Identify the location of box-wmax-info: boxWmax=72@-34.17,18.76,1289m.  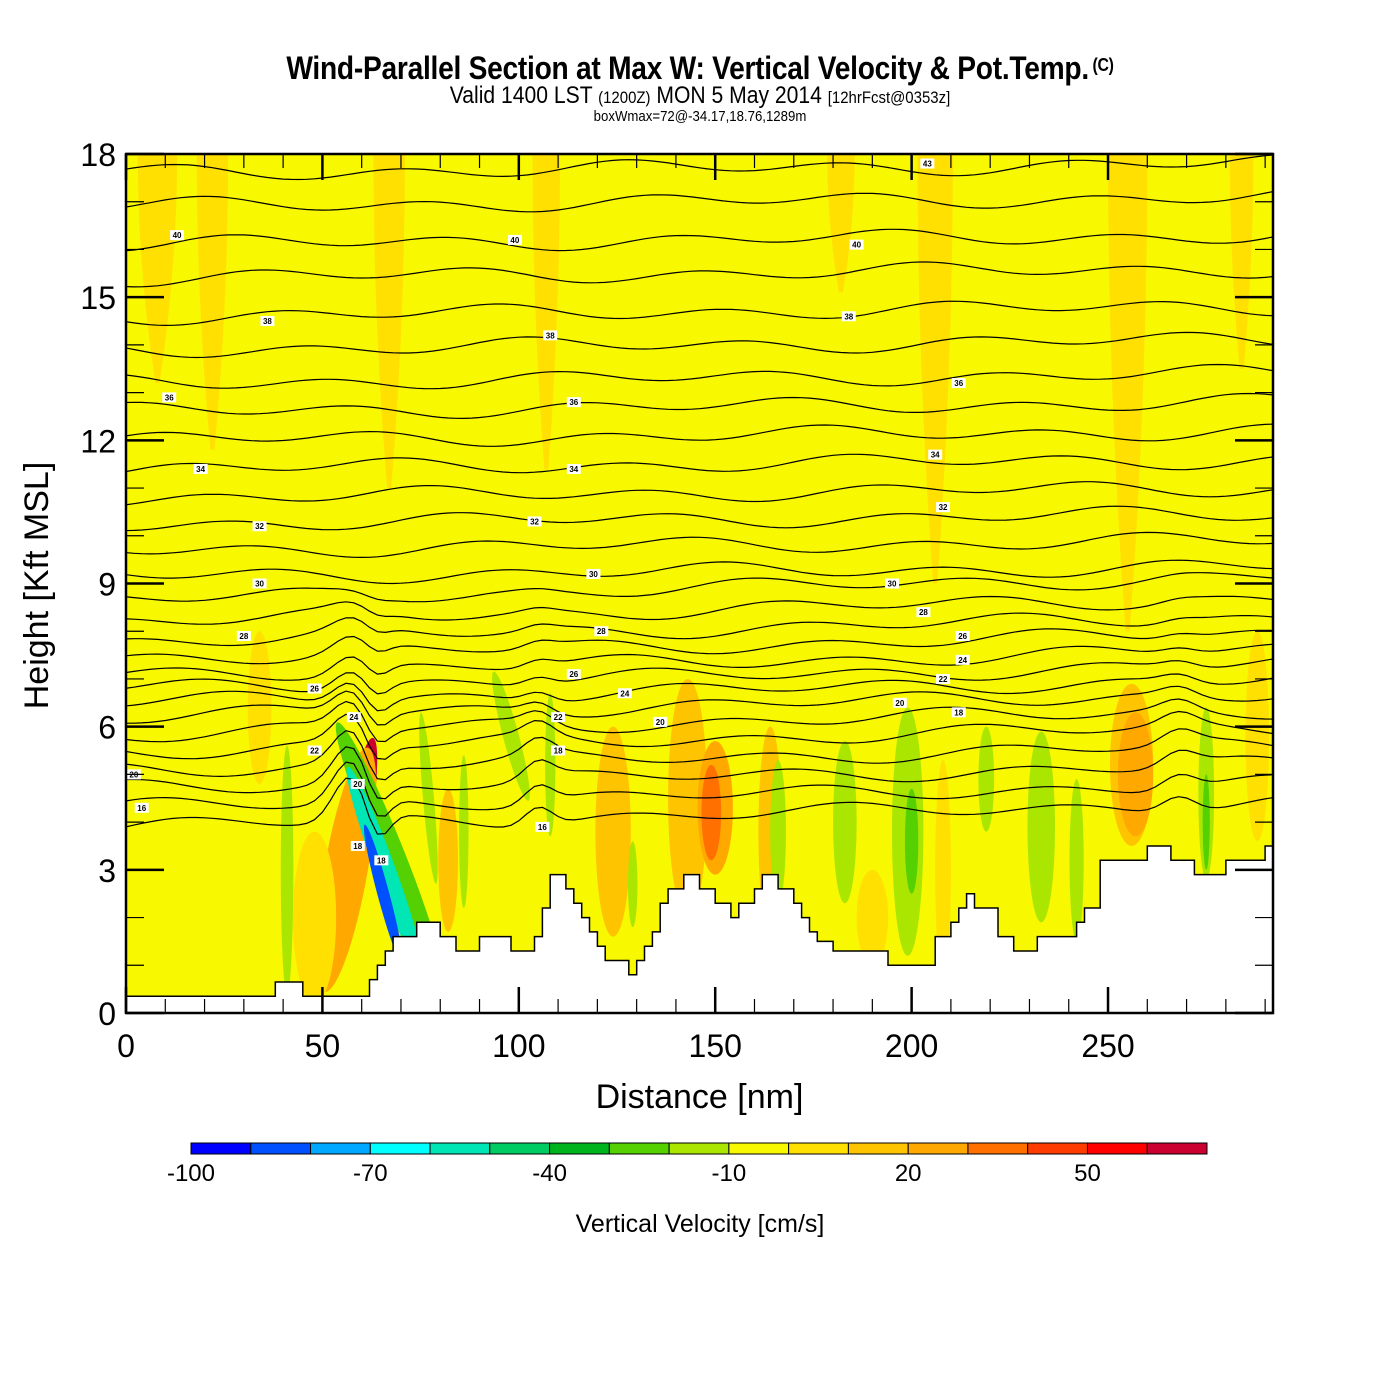
(700, 116).